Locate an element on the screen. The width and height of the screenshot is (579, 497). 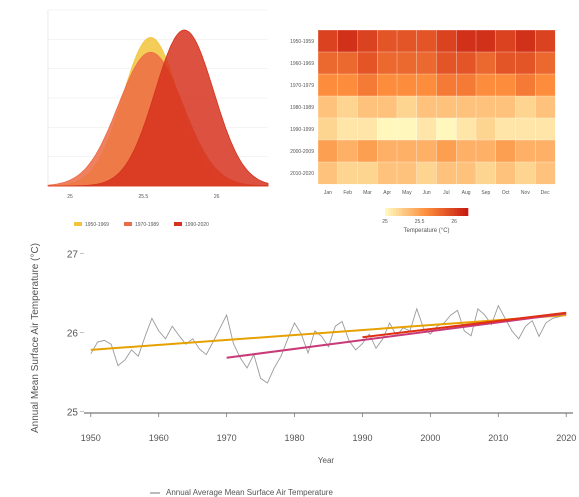
series-line is located at coordinates (328, 344).